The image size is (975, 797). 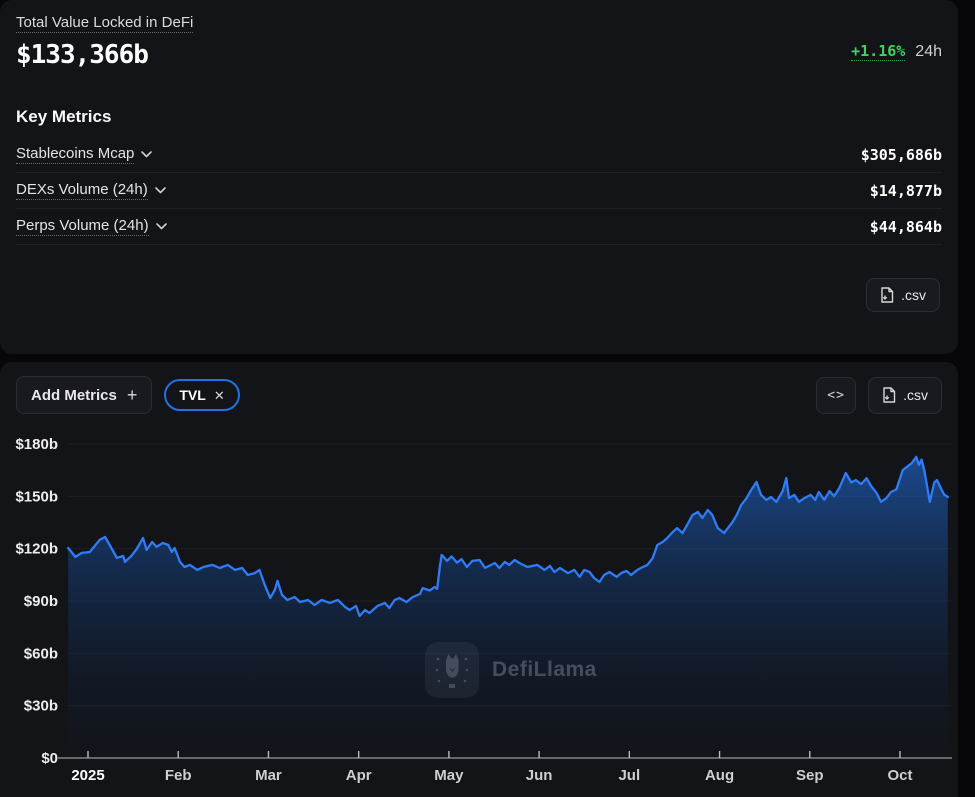 I want to click on tvl-total-value: $133,366b, so click(x=82, y=55).